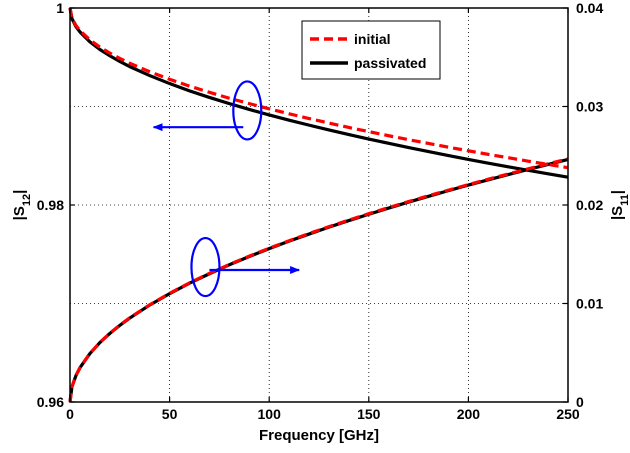 This screenshot has height=453, width=630. I want to click on y-right-tick-label: 0.03, so click(589, 107).